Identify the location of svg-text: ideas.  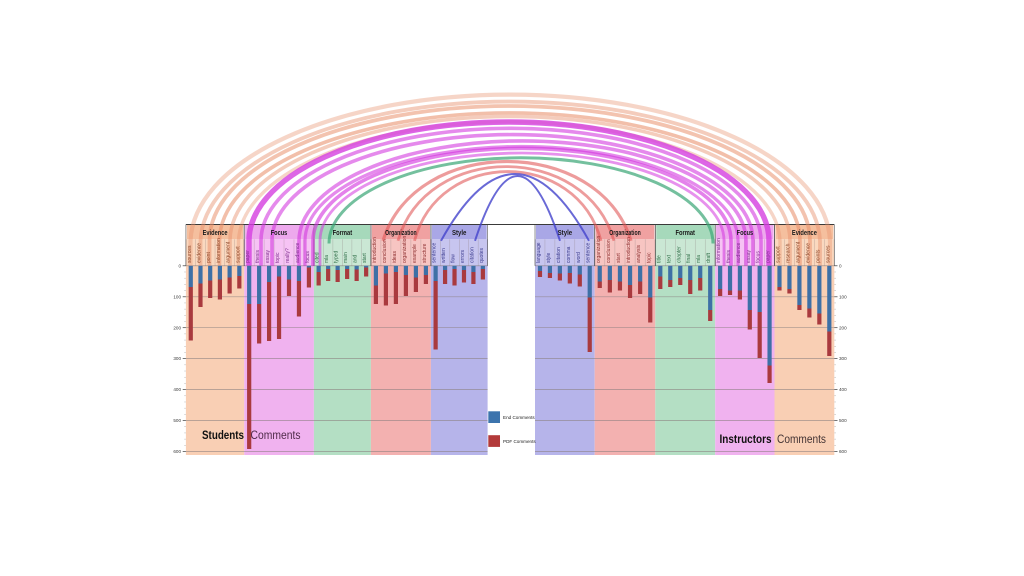
(395, 257).